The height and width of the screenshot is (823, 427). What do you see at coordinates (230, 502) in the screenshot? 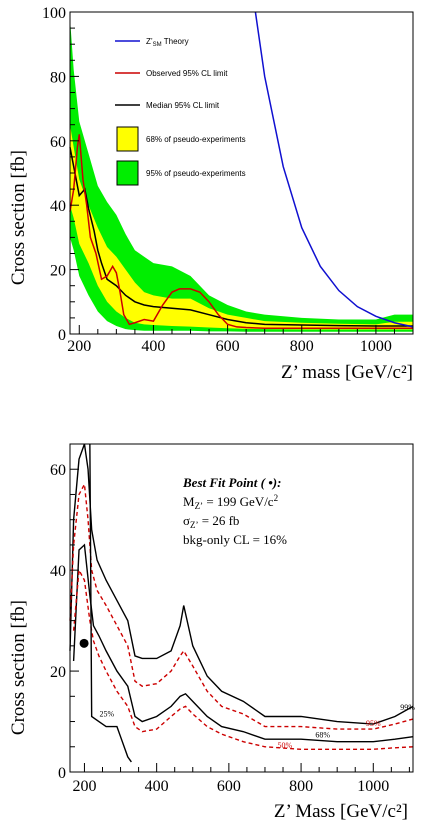
I see `best-fit-mass: MZ’ = 199 GeV/c2` at bounding box center [230, 502].